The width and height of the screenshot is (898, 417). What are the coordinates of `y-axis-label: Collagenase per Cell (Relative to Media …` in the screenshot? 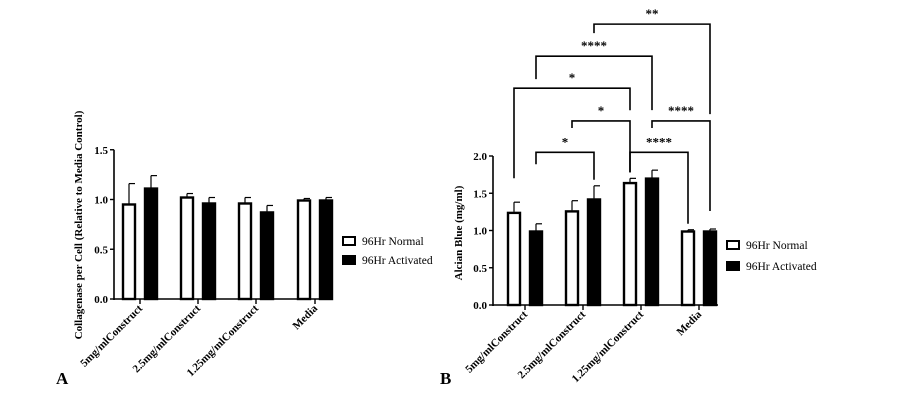 It's located at (79, 224).